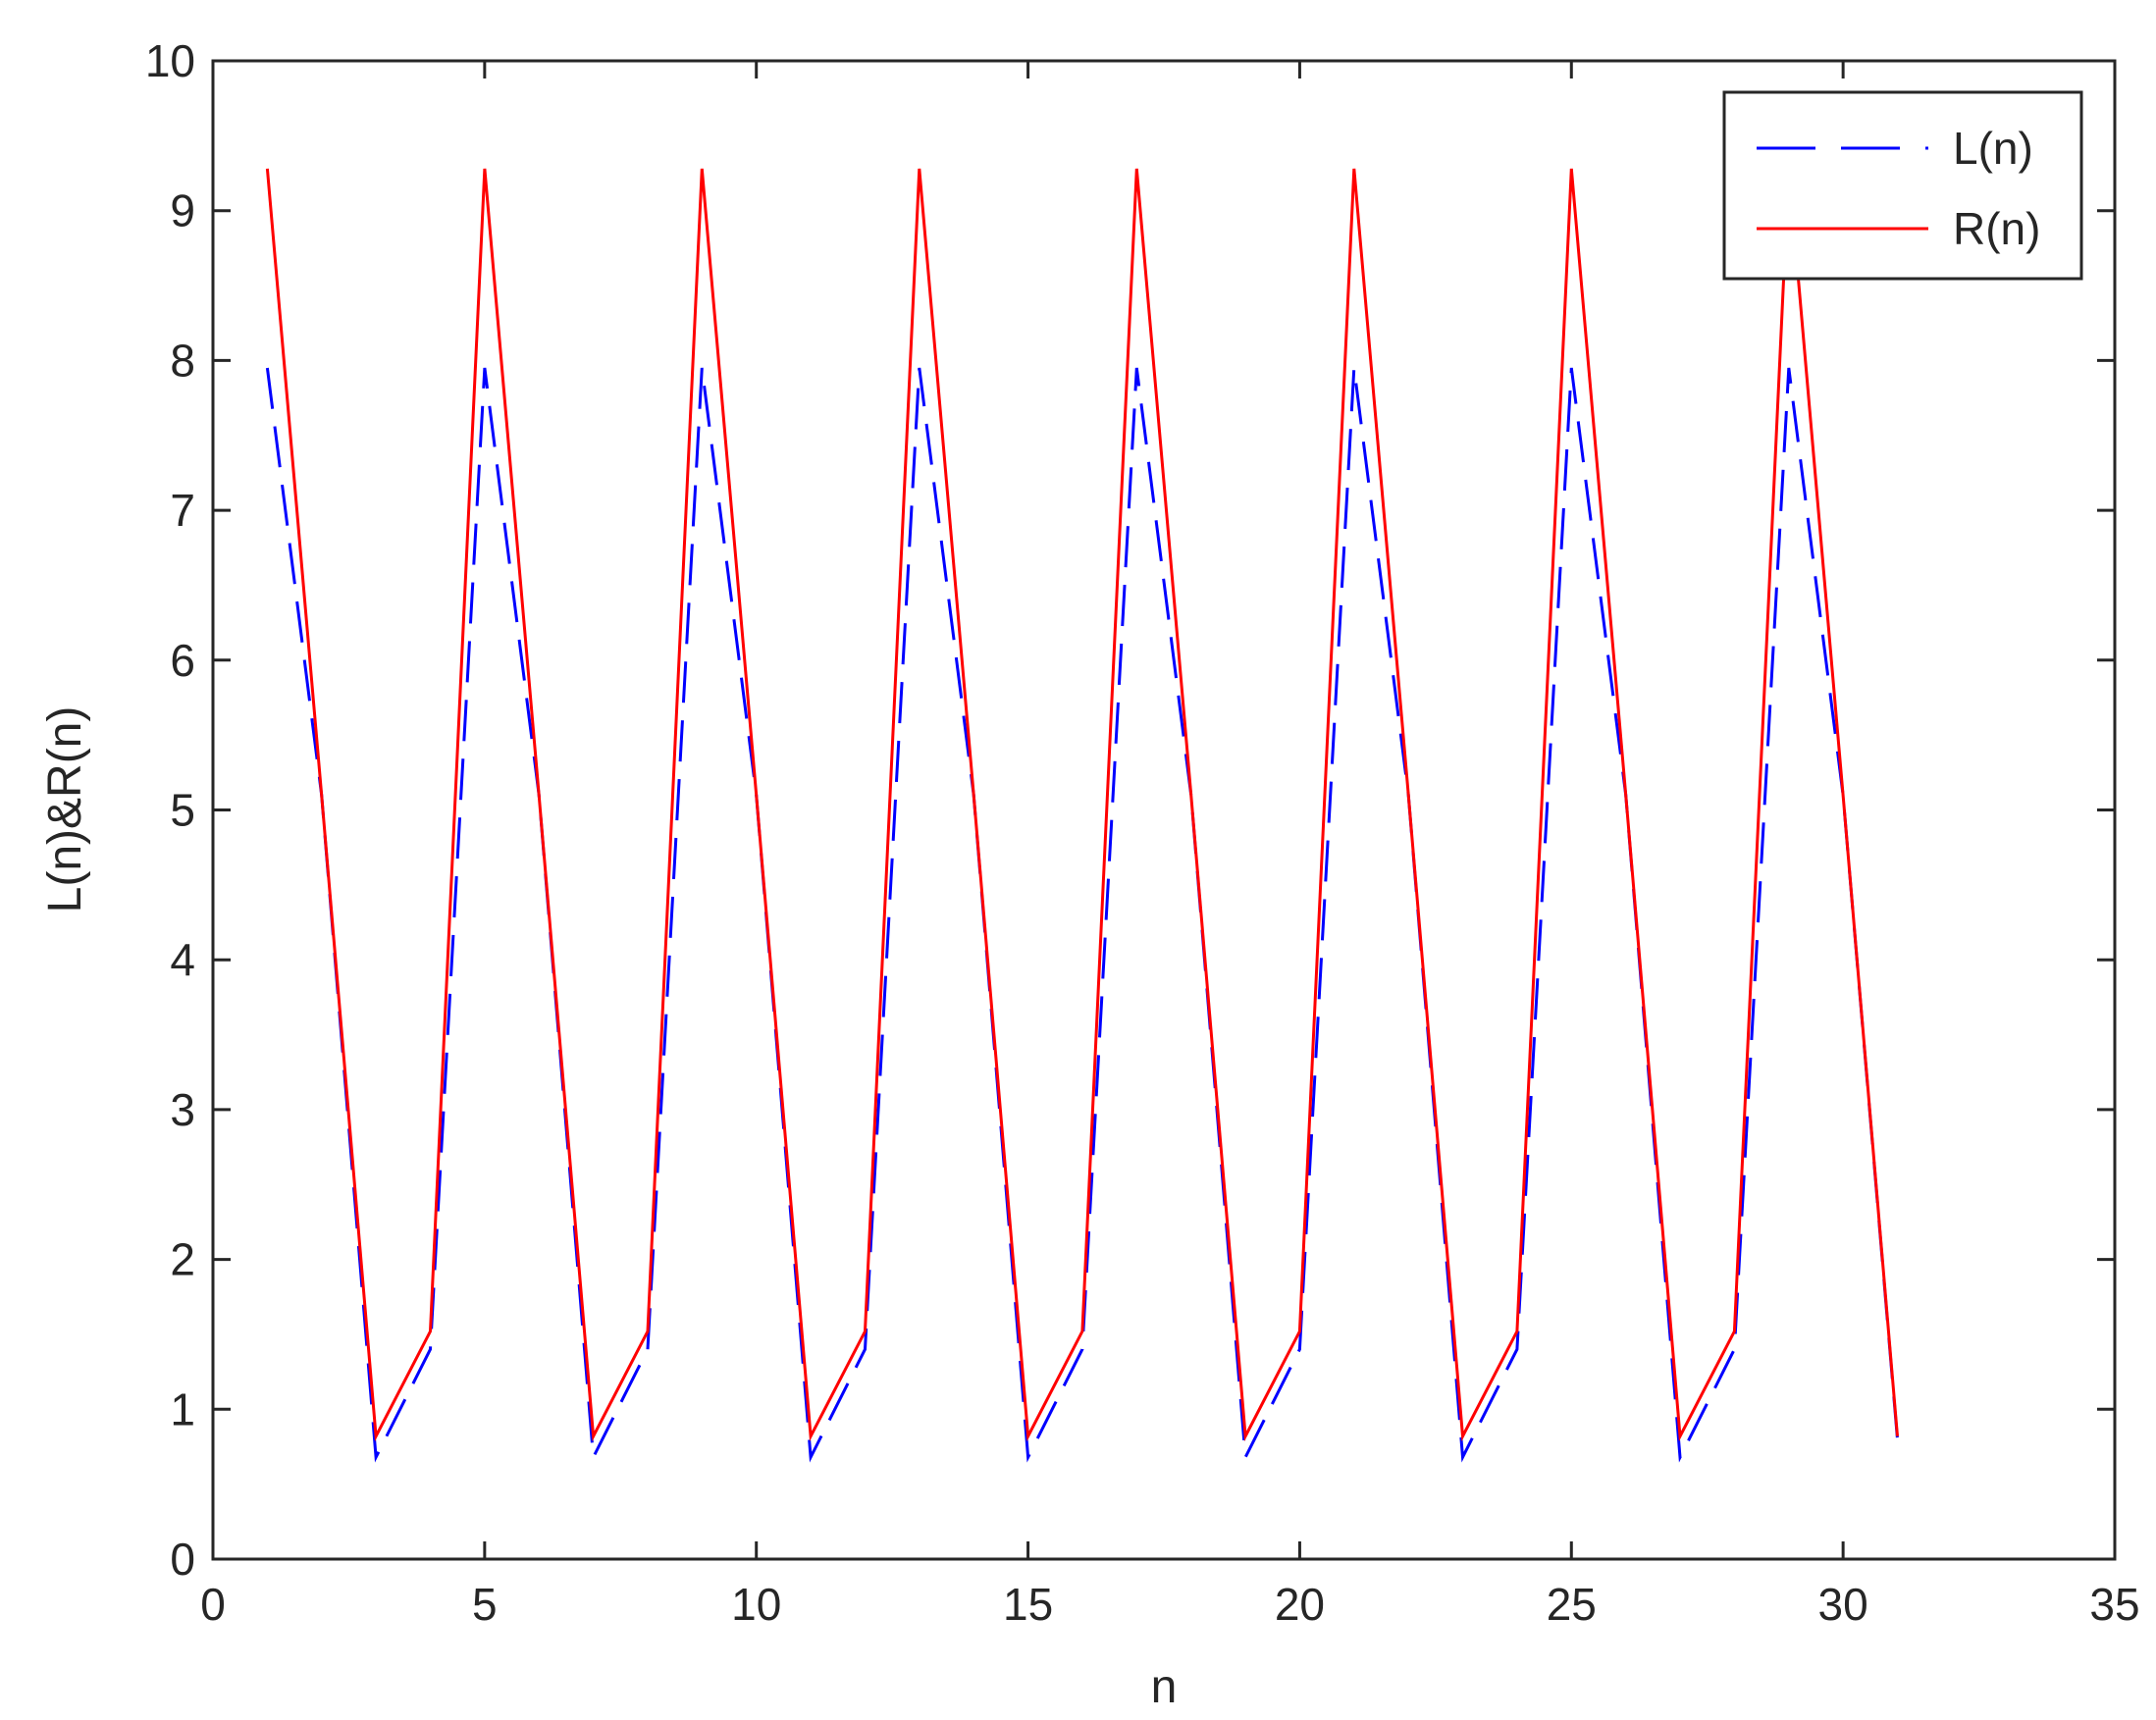 The height and width of the screenshot is (1720, 2156). I want to click on y-axis-label: L(n)&R(n), so click(65, 809).